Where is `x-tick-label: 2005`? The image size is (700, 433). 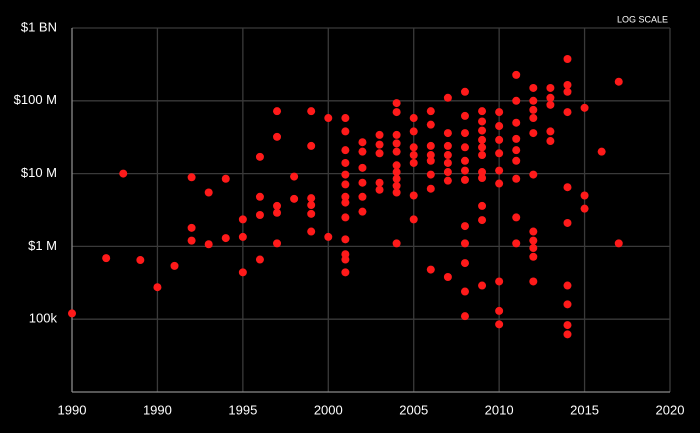 x-tick-label: 2005 is located at coordinates (413, 409).